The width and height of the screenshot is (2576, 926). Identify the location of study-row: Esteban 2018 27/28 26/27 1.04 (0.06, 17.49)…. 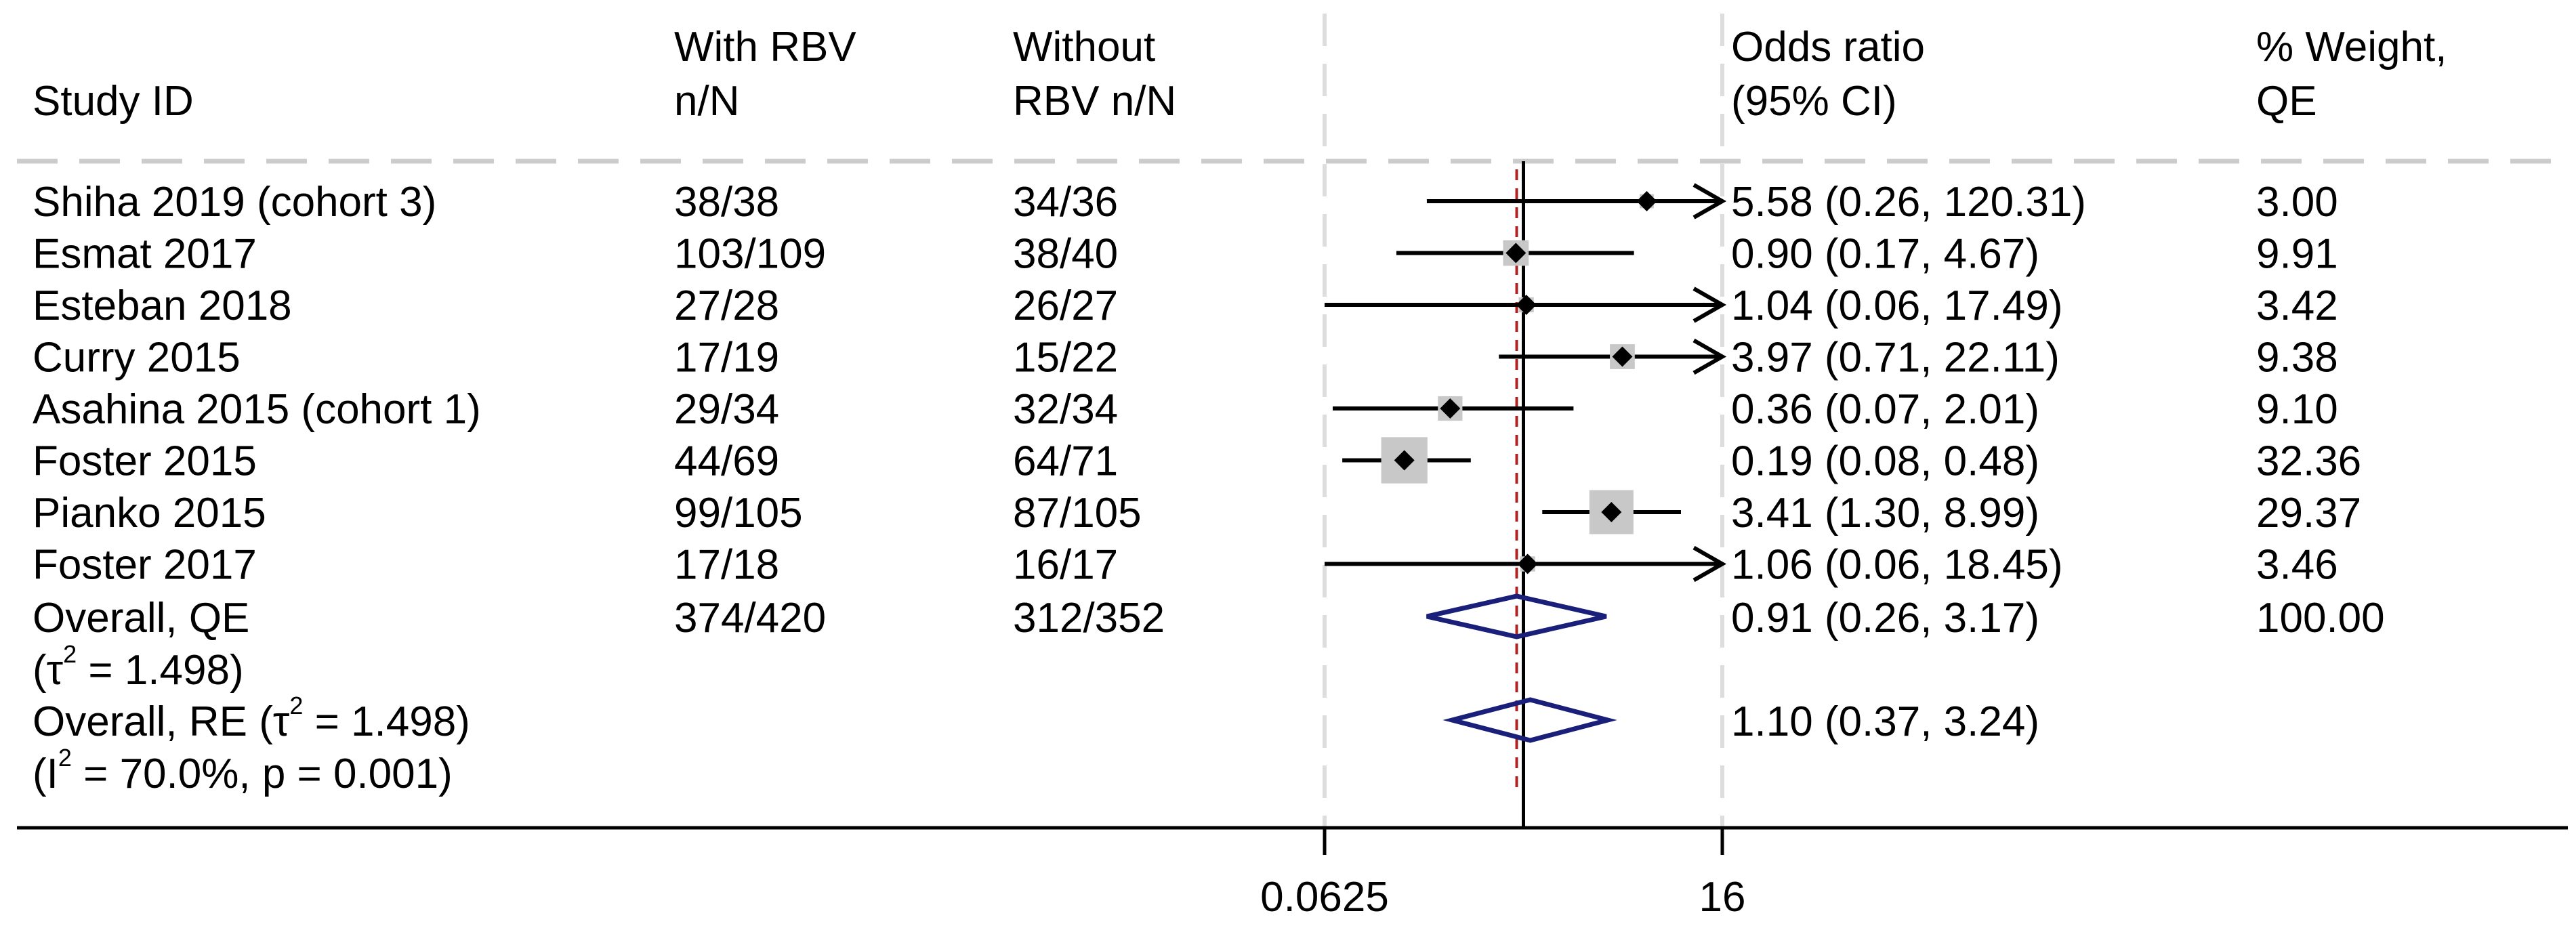
(1185, 305).